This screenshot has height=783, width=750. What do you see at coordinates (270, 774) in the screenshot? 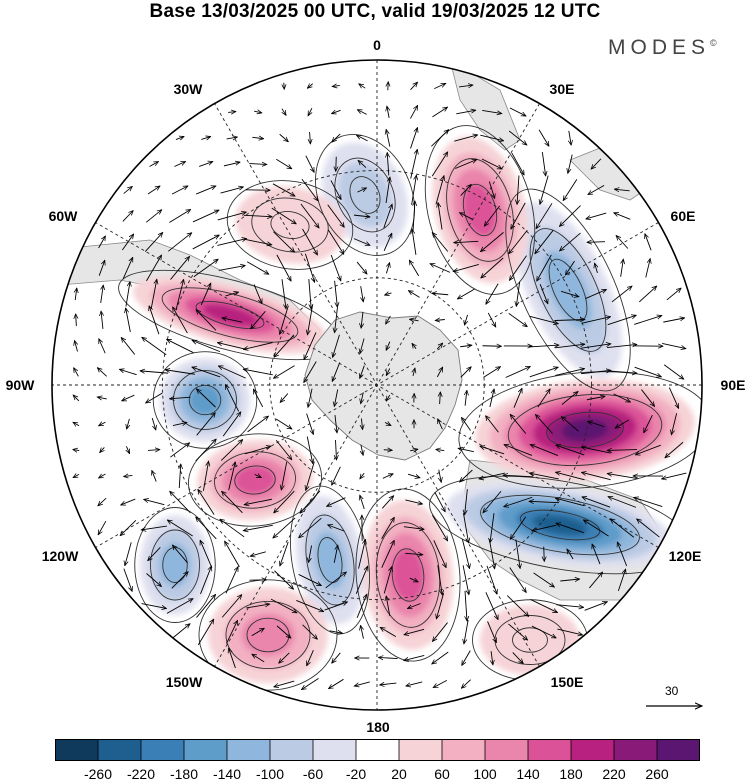
I see `colorbar-tick-label: -100` at bounding box center [270, 774].